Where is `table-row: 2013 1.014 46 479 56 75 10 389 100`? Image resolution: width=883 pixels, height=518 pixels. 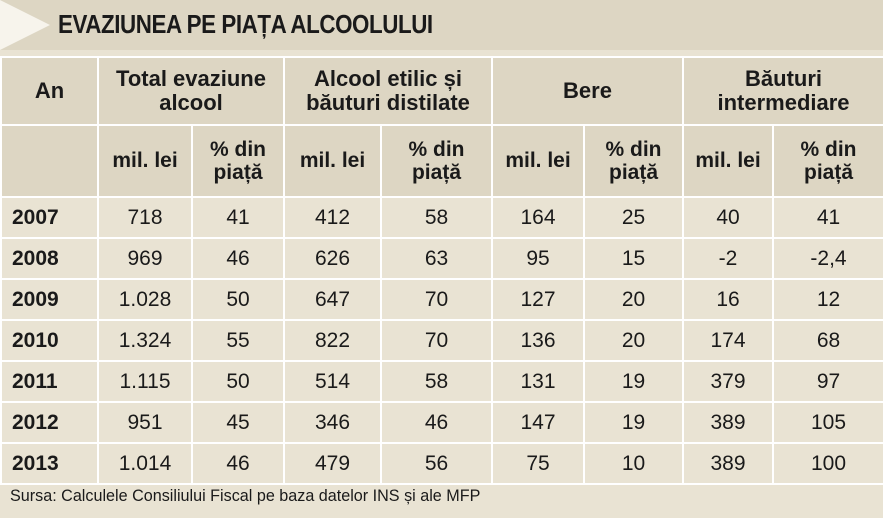 table-row: 2013 1.014 46 479 56 75 10 389 100 is located at coordinates (441, 463).